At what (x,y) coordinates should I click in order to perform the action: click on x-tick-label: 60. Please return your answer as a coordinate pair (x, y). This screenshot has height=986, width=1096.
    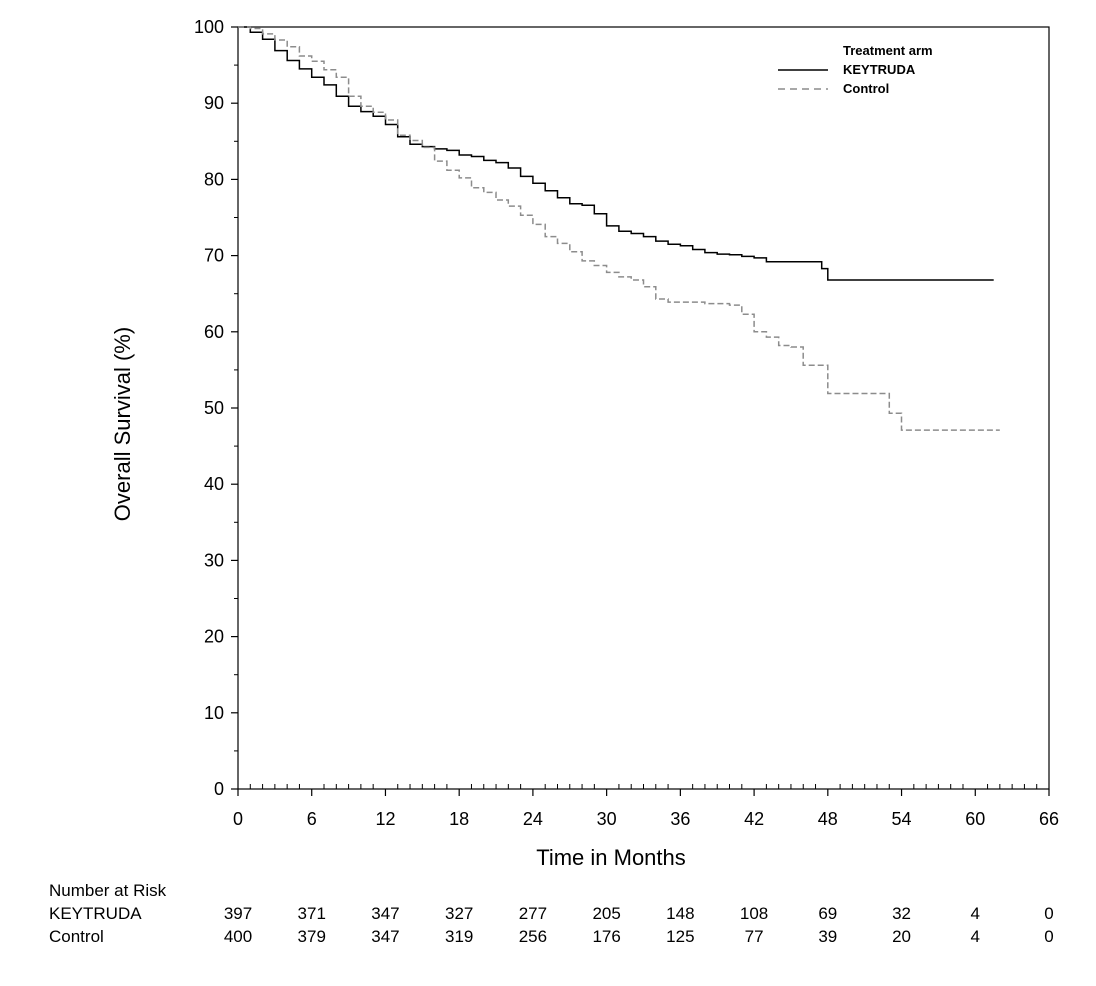
    Looking at the image, I should click on (975, 819).